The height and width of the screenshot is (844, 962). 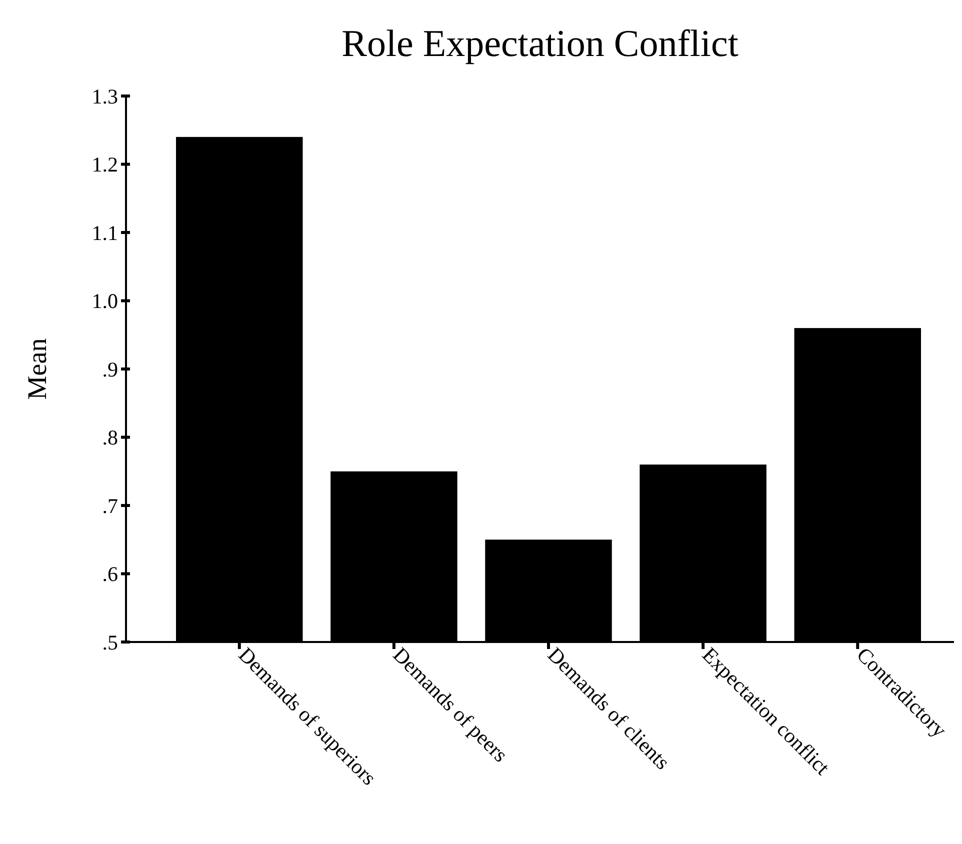 What do you see at coordinates (105, 232) in the screenshot?
I see `y-tick-label: 1.1` at bounding box center [105, 232].